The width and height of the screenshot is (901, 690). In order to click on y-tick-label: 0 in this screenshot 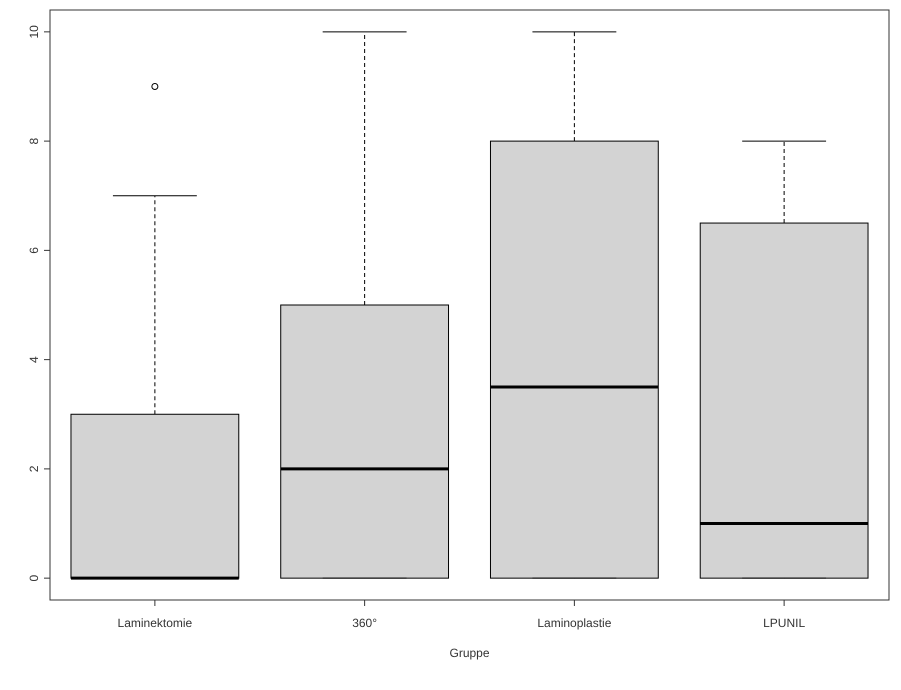, I will do `click(34, 578)`.